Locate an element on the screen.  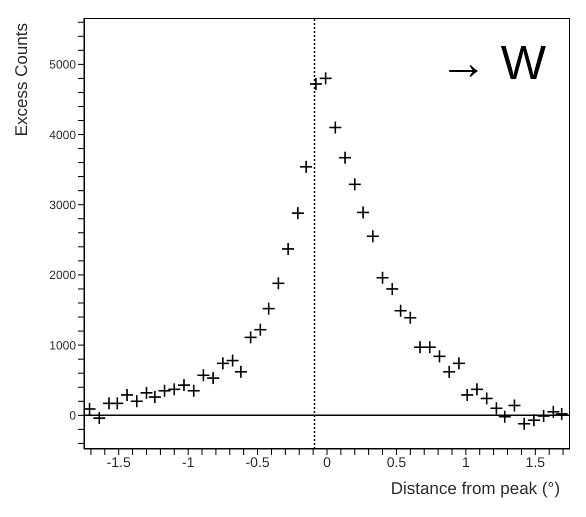
x-tick-label: -0.5 is located at coordinates (258, 462).